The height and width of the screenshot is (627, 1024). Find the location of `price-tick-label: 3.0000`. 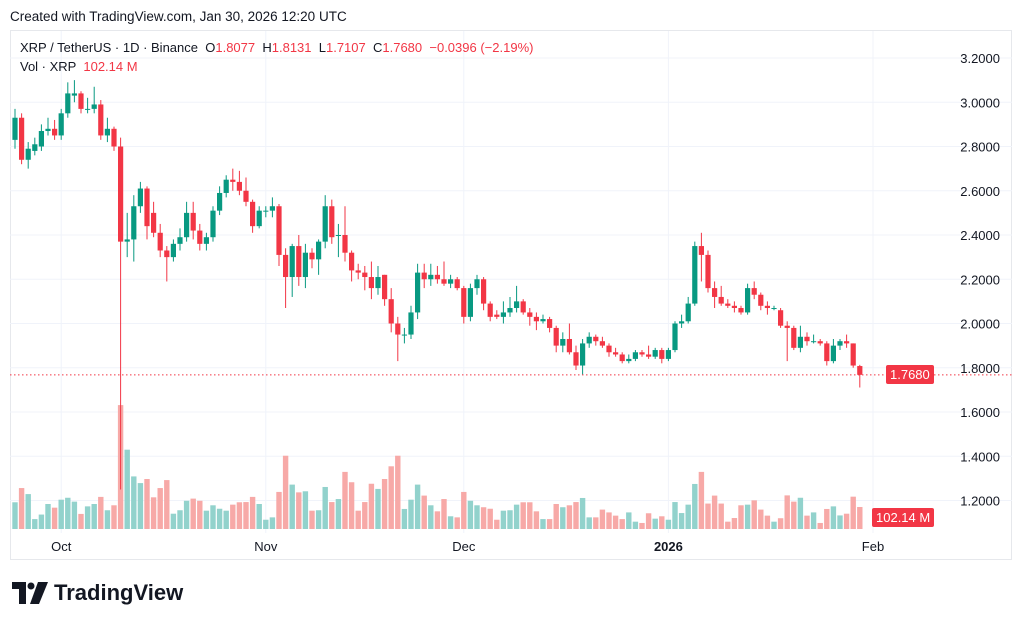

price-tick-label: 3.0000 is located at coordinates (980, 102).